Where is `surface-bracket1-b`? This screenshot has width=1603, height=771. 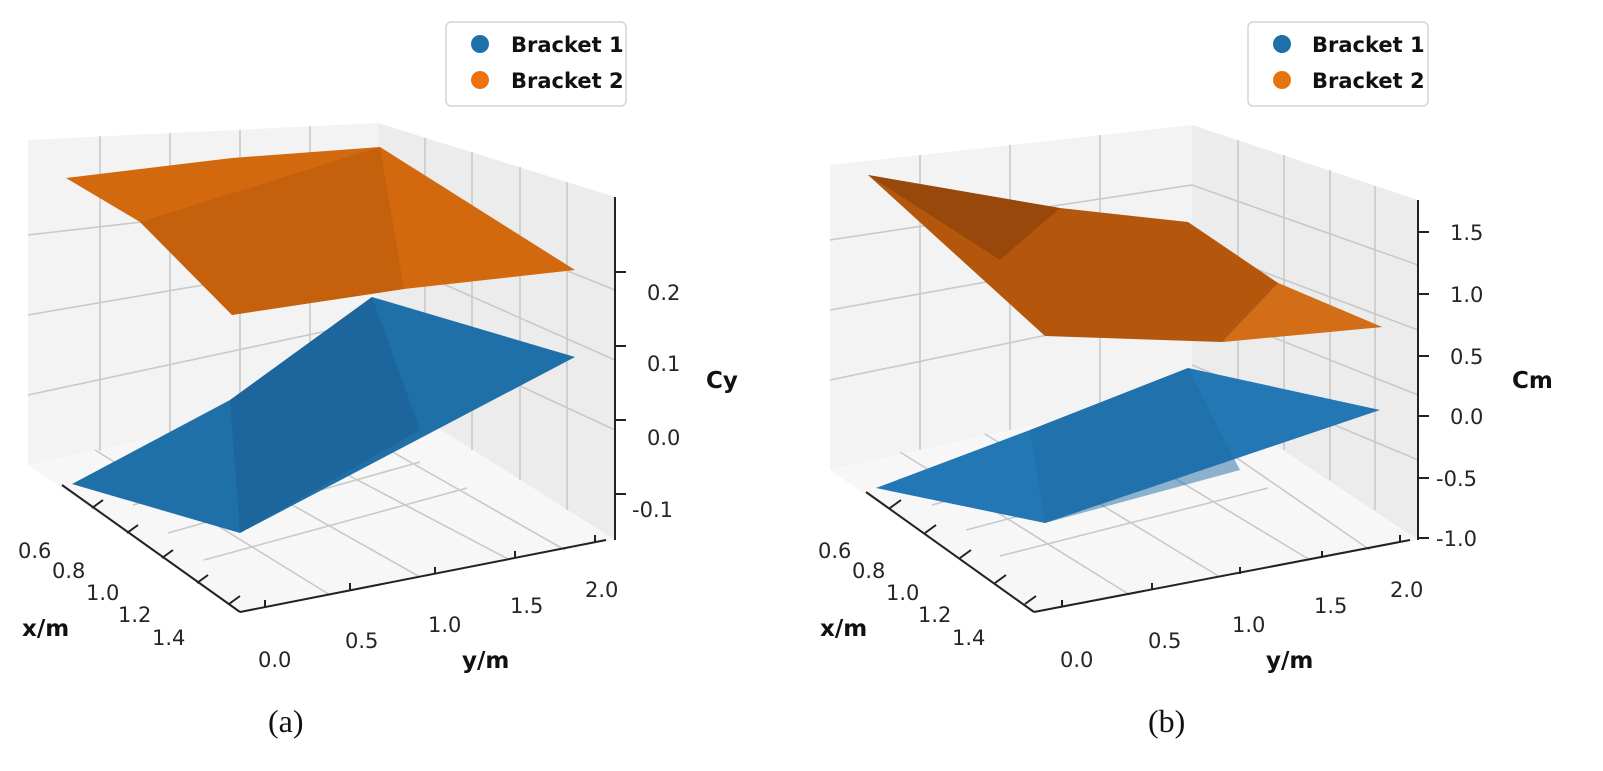
surface-bracket1-b is located at coordinates (1128, 445).